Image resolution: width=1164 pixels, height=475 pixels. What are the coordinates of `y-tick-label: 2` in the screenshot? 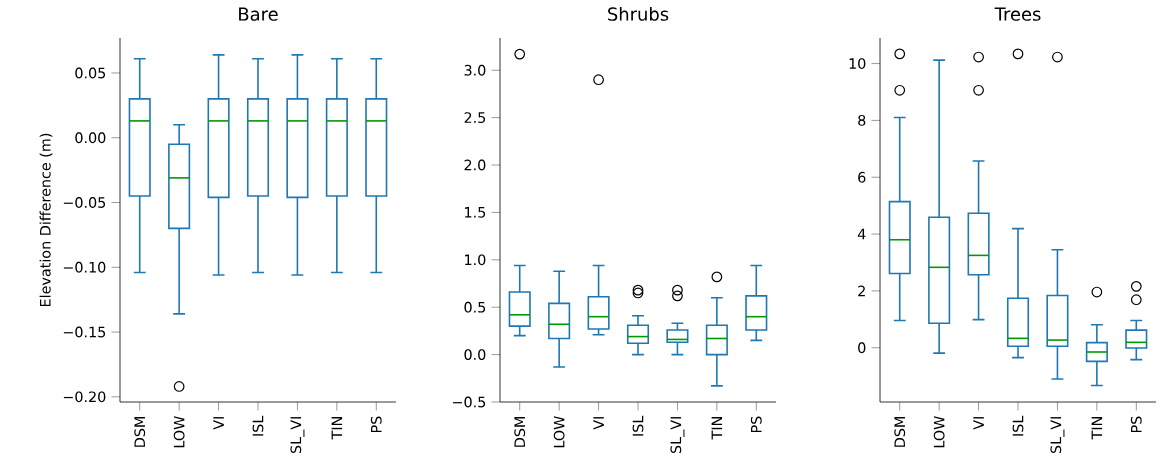 It's located at (861, 291).